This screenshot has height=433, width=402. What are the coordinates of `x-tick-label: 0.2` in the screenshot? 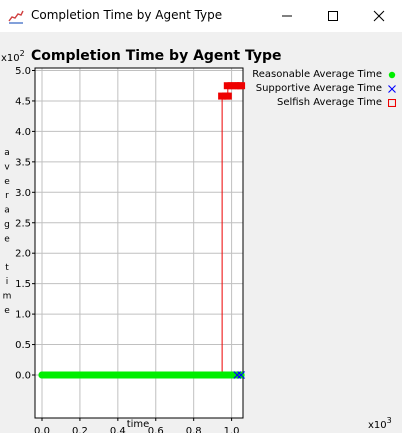 It's located at (80, 429).